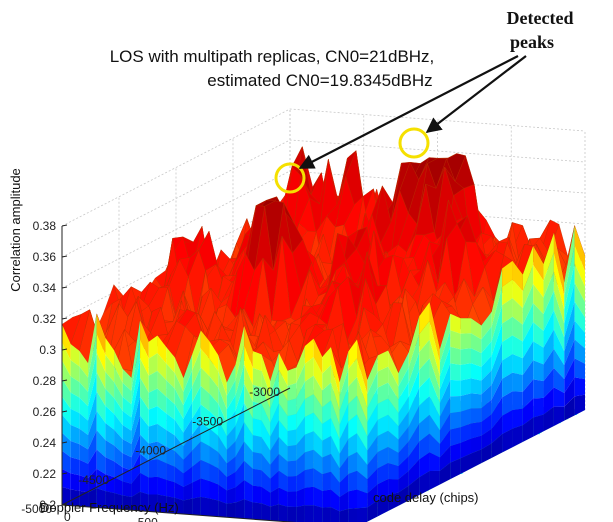 The width and height of the screenshot is (613, 522). Describe the element at coordinates (272, 56) in the screenshot. I see `chart-title-line-1: LOS with multipath replicas, CN0=21dBHz,` at that location.